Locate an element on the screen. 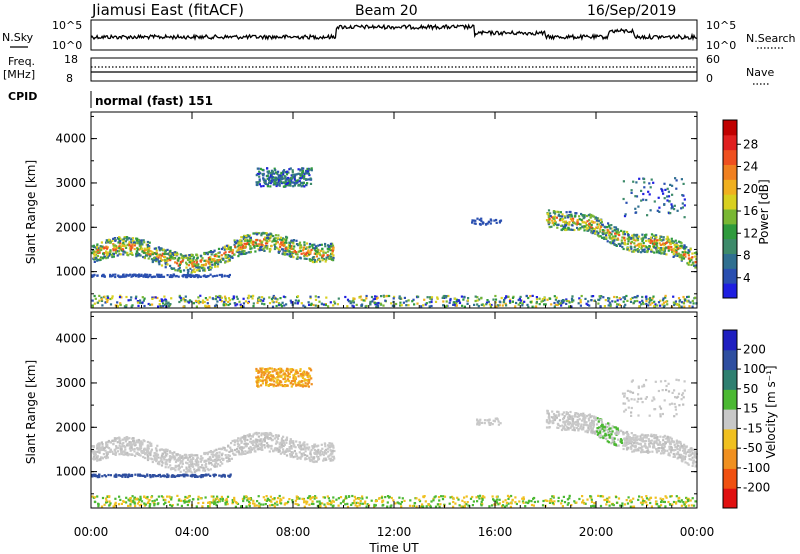 This screenshot has height=554, width=800. colorbar-cell is located at coordinates (730, 172).